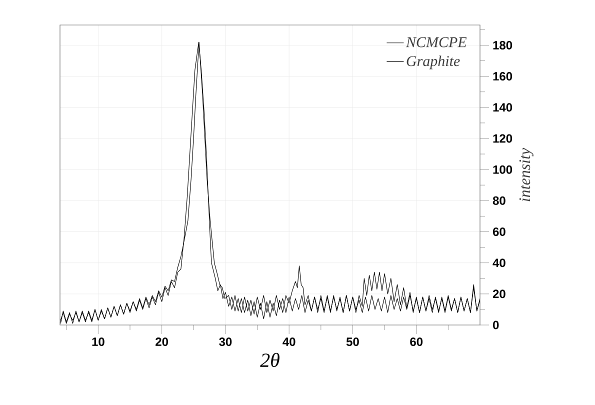 This screenshot has height=405, width=595. I want to click on y-tick-label: 60, so click(499, 231).